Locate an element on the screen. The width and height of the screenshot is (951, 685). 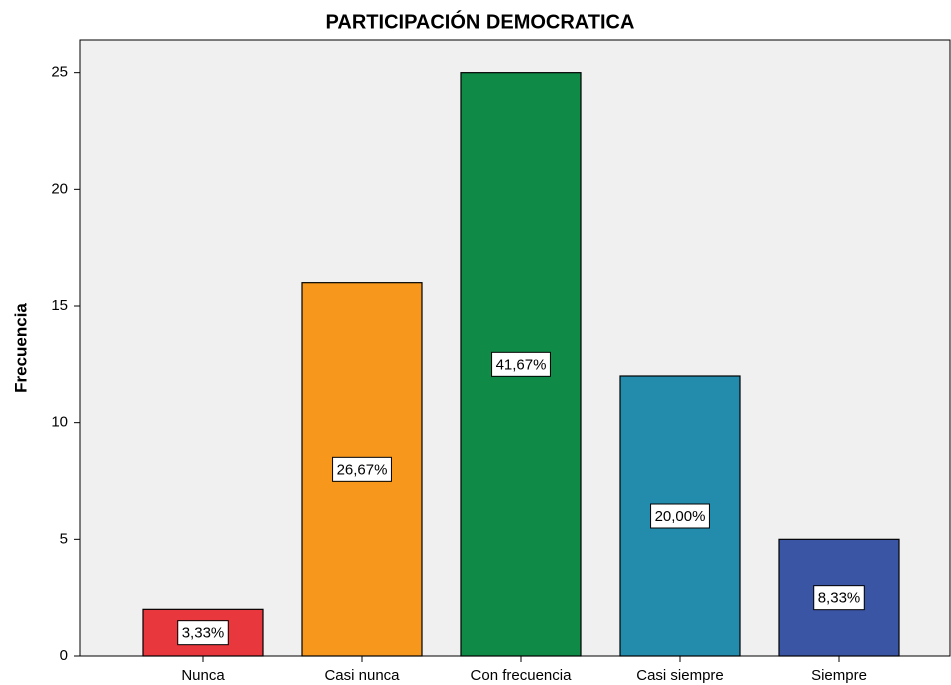
y-tick-label: 10 is located at coordinates (59, 422).